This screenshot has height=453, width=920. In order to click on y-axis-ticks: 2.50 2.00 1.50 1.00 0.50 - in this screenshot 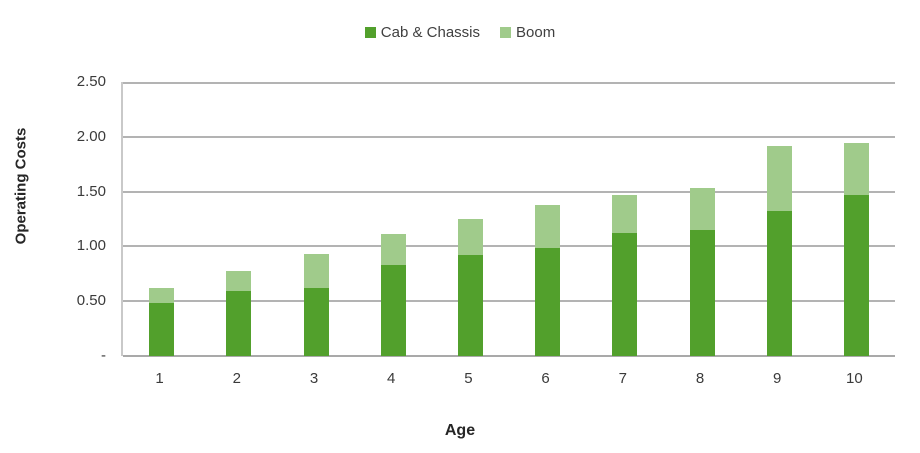, I will do `click(53, 218)`.